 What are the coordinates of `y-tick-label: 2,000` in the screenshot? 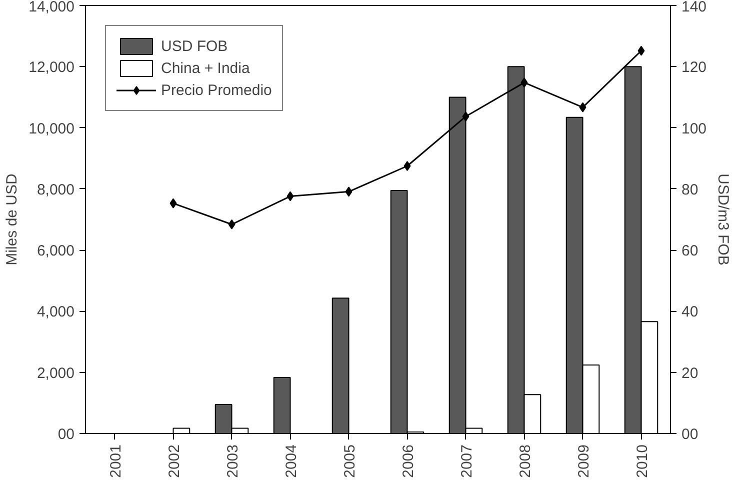 It's located at (55, 373).